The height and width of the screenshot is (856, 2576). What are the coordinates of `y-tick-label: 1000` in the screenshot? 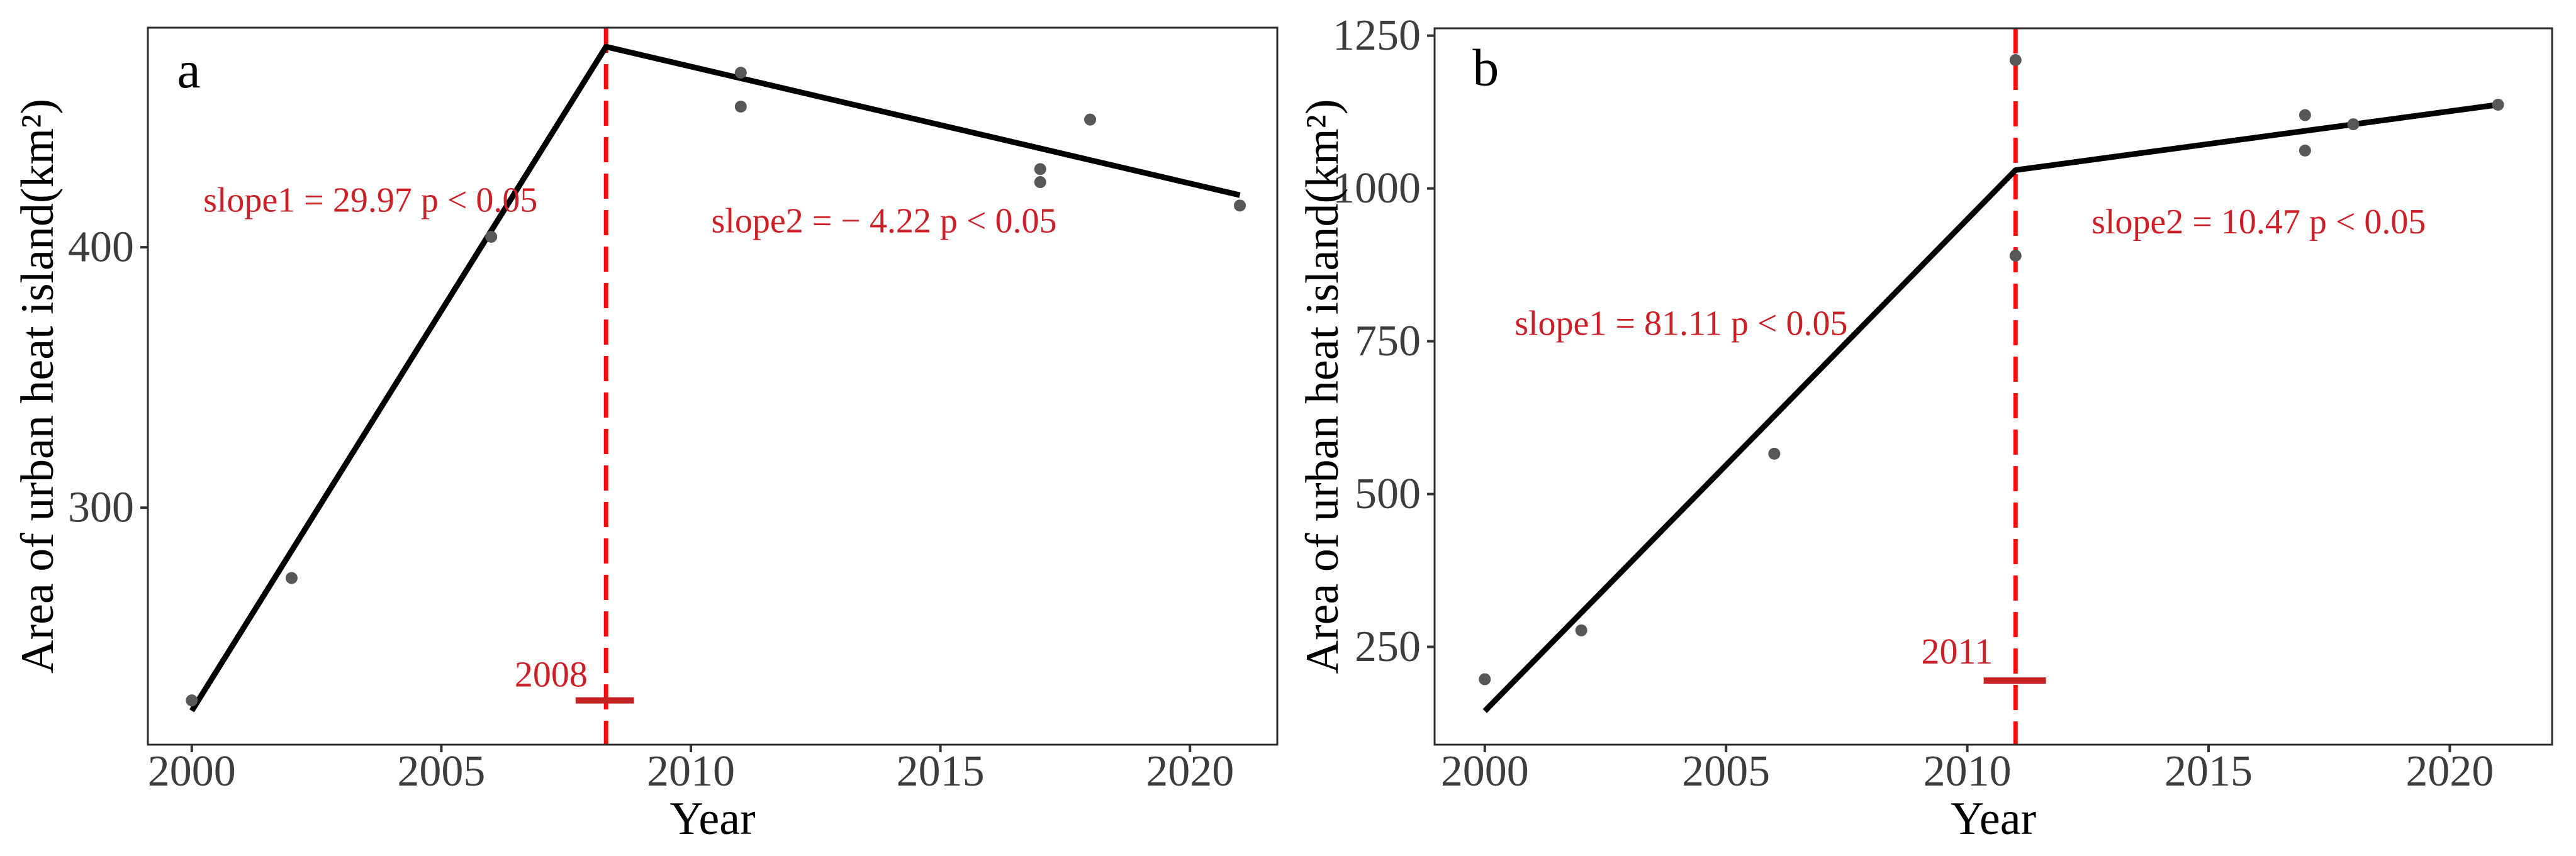 It's located at (1377, 188).